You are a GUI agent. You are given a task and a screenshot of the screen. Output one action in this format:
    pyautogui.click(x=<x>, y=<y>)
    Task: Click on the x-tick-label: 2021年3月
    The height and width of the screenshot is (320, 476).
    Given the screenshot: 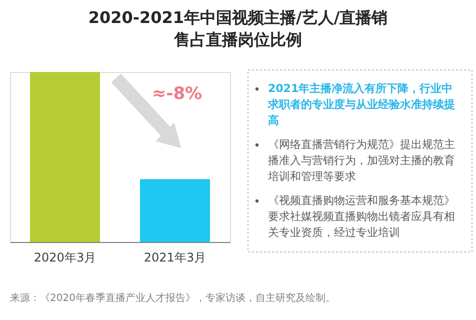 What is the action you would take?
    pyautogui.click(x=175, y=257)
    